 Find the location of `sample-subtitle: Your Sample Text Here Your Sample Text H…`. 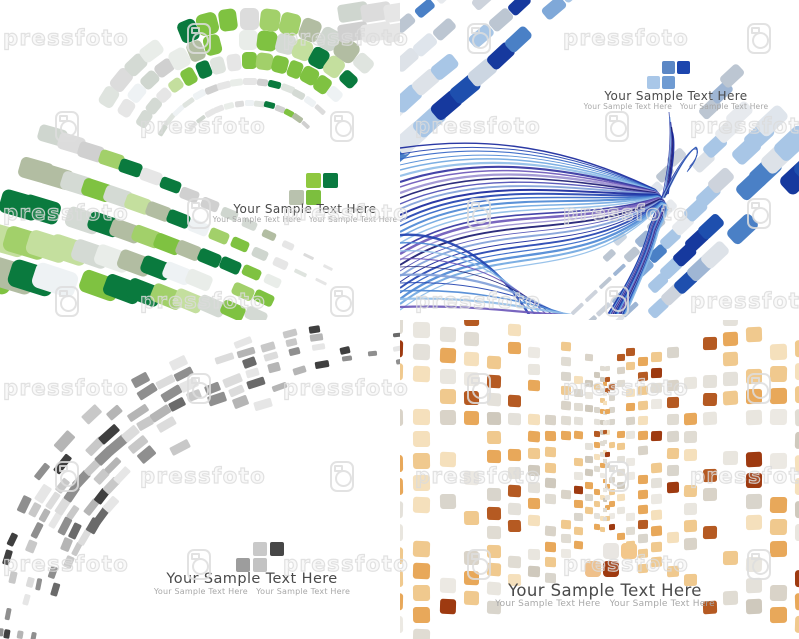

sample-subtitle: Your Sample Text Here Your Sample Text H… is located at coordinates (605, 604).